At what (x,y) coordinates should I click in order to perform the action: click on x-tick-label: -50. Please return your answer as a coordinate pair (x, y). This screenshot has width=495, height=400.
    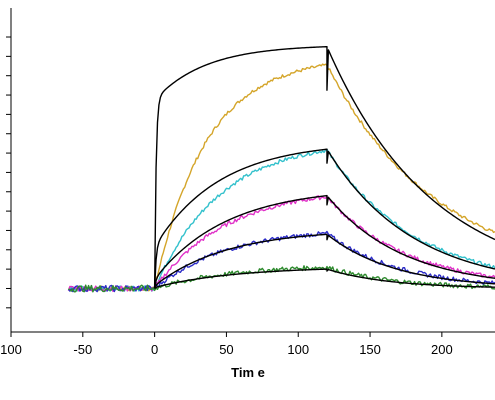
    Looking at the image, I should click on (82, 349).